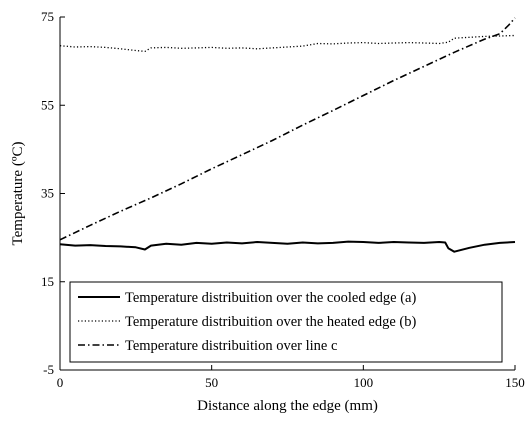 This screenshot has height=422, width=529. I want to click on x-tick-label: 50, so click(211, 382).